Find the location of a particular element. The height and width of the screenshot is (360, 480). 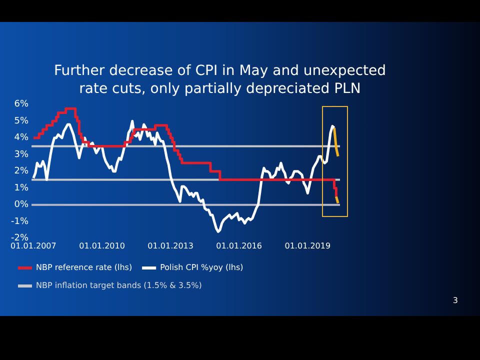

y-tick-label: 5% is located at coordinates (21, 121).